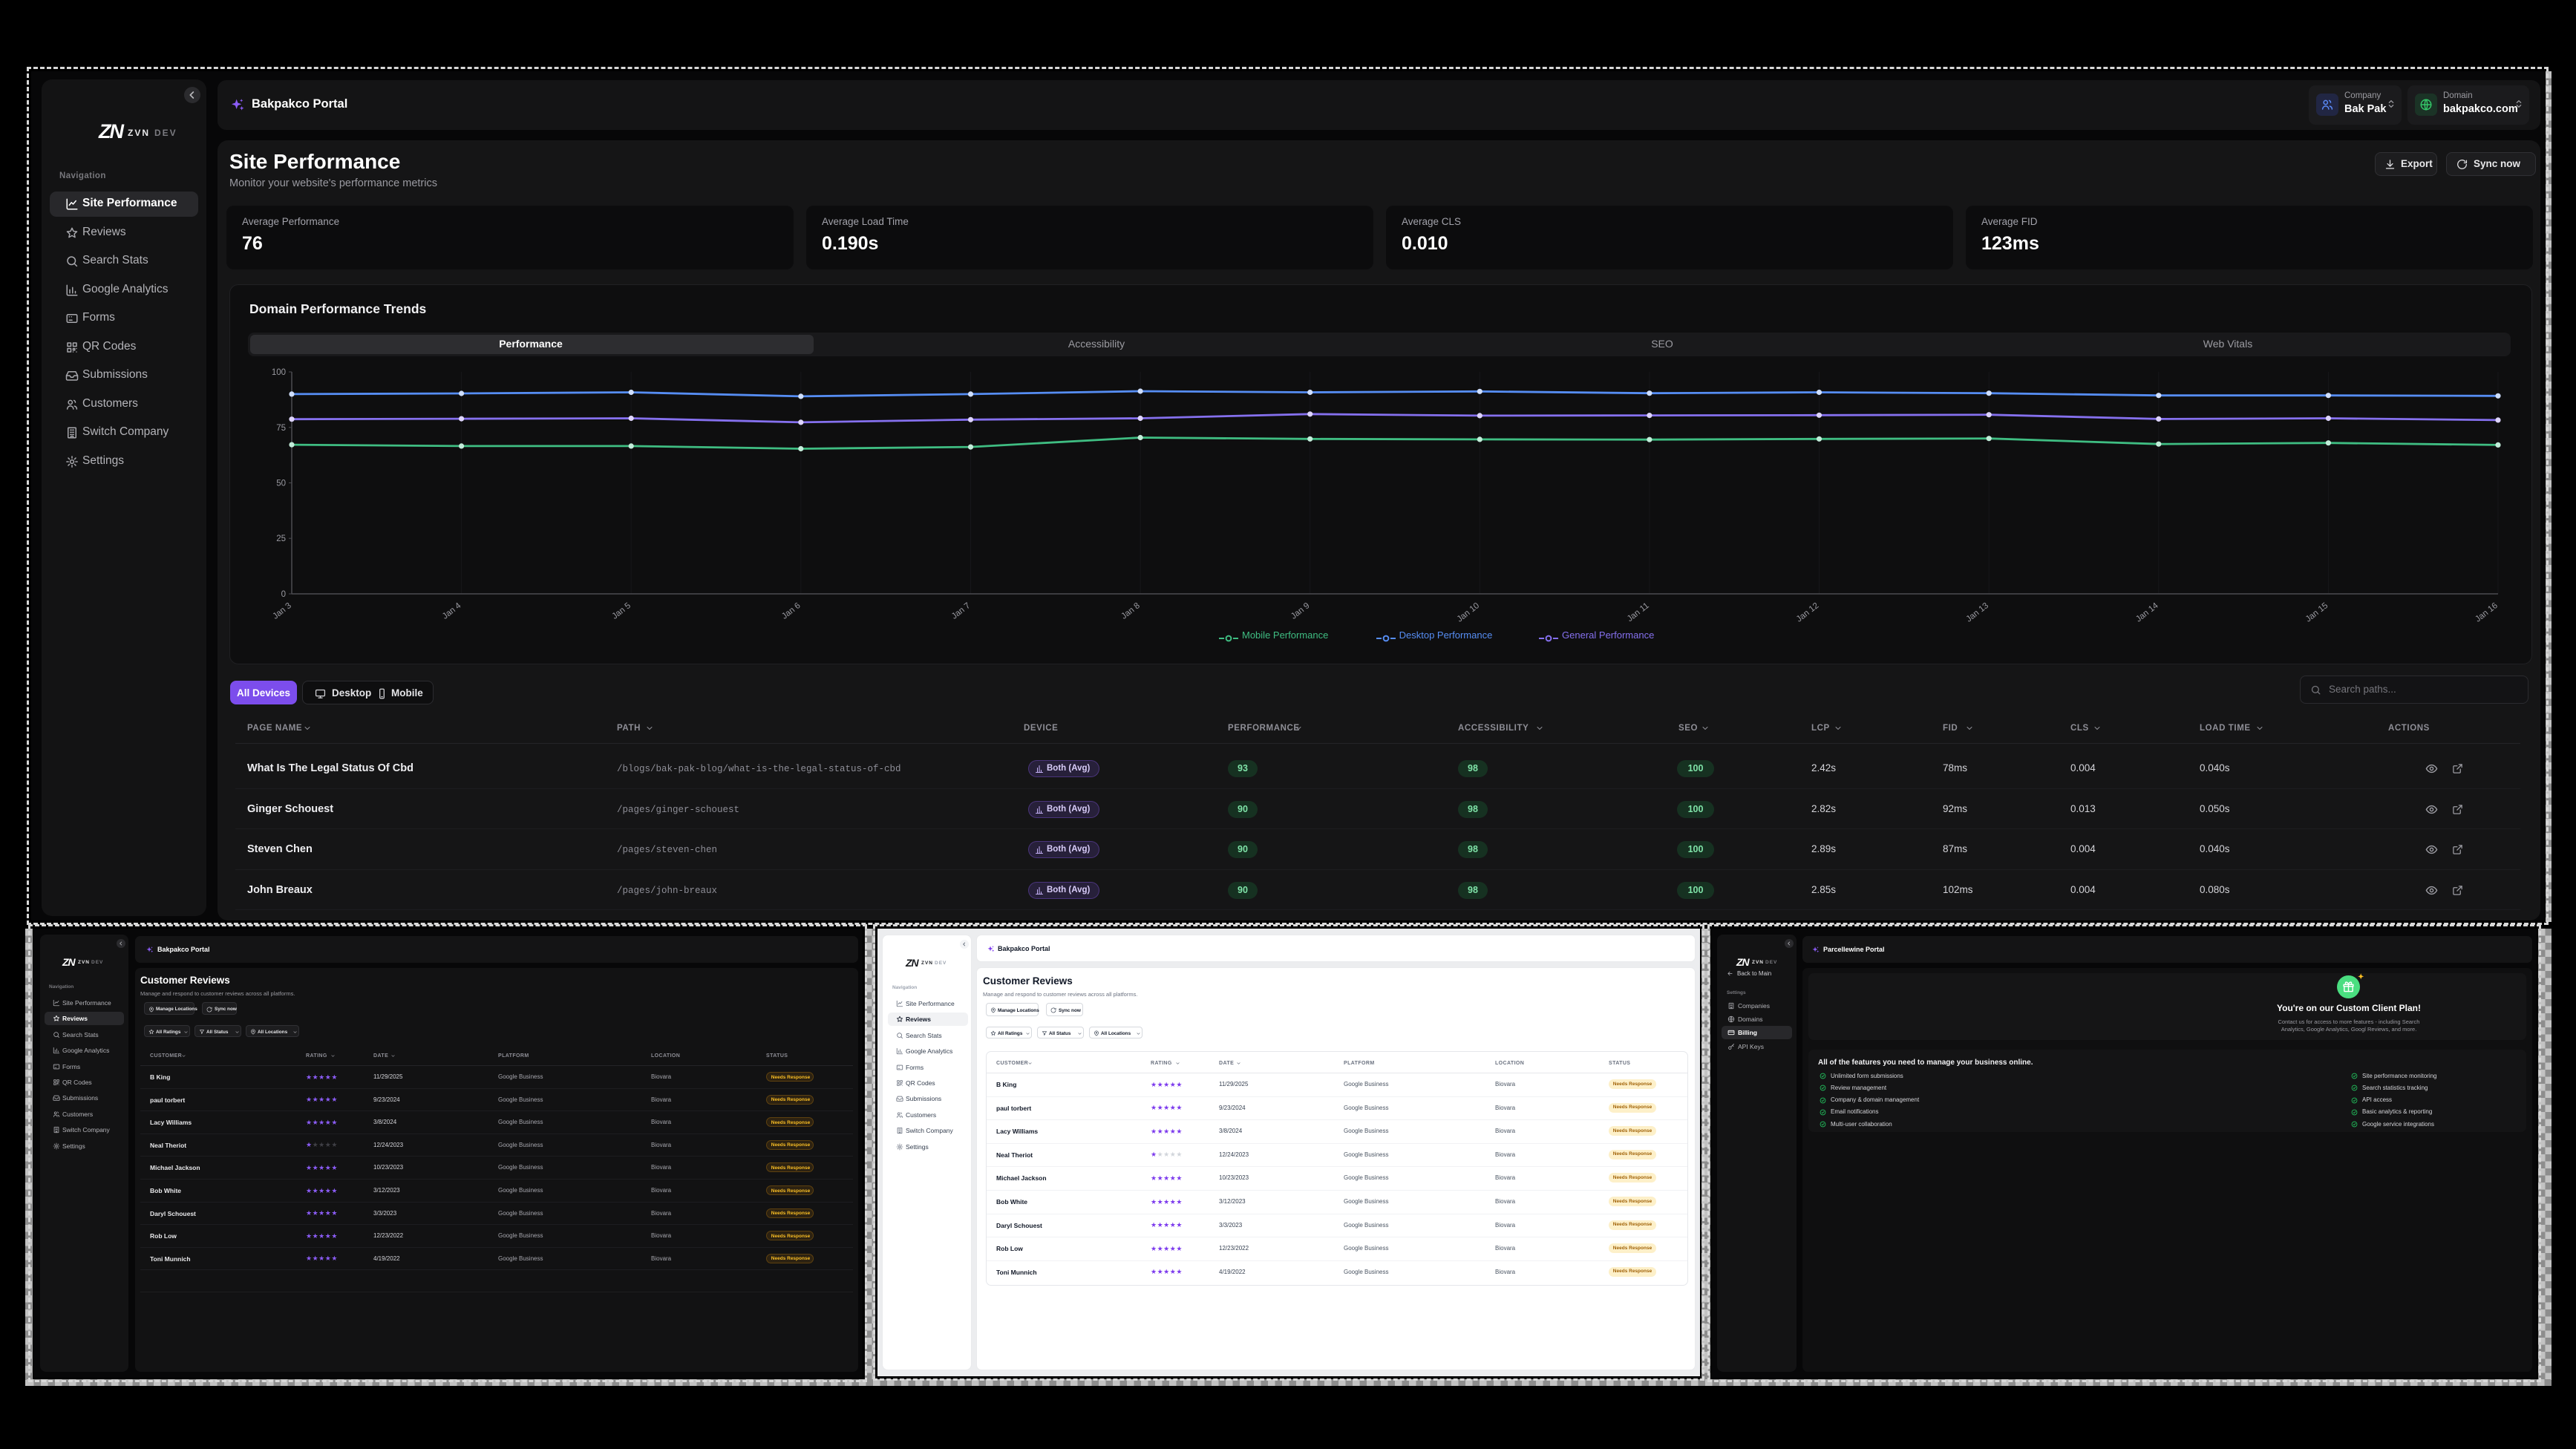 This screenshot has height=1449, width=2576. What do you see at coordinates (1300, 611) in the screenshot?
I see `svg-text: Jan 9` at bounding box center [1300, 611].